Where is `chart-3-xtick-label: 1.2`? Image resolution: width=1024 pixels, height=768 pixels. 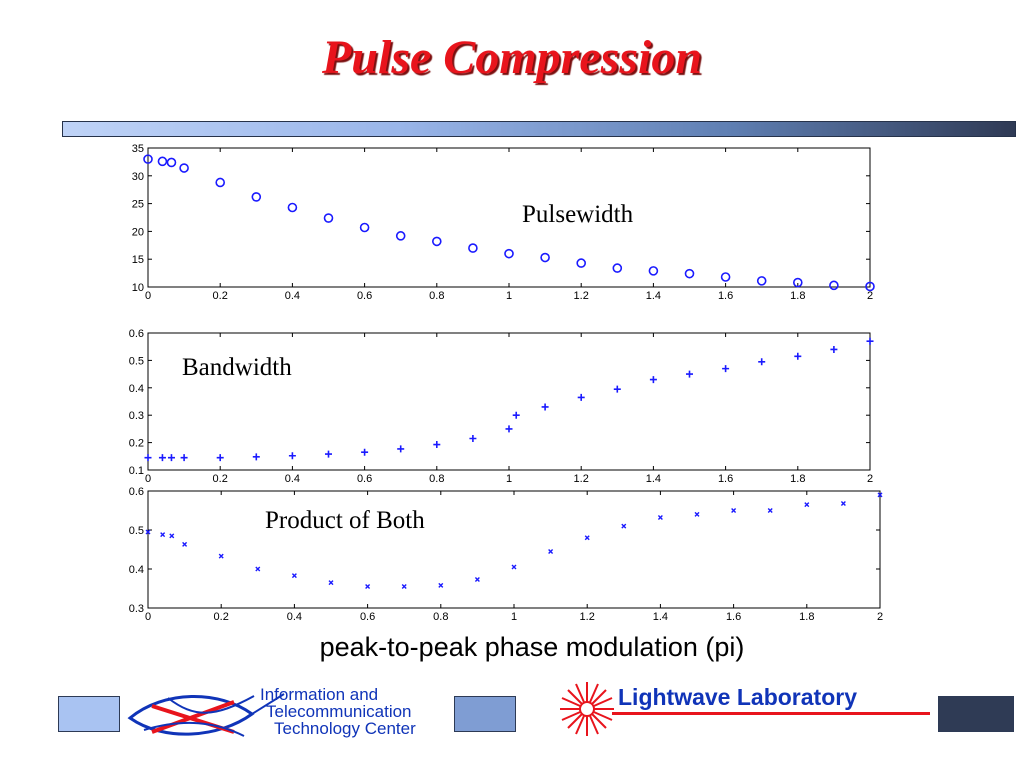 chart-3-xtick-label: 1.2 is located at coordinates (587, 617).